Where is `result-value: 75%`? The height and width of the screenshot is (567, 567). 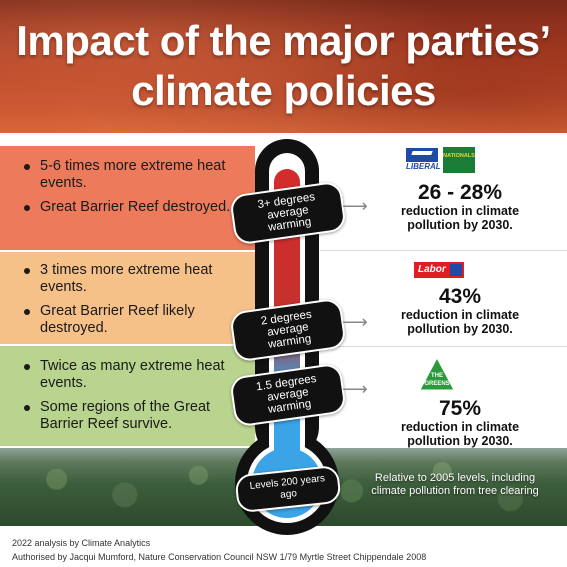
result-value: 75% is located at coordinates (460, 408).